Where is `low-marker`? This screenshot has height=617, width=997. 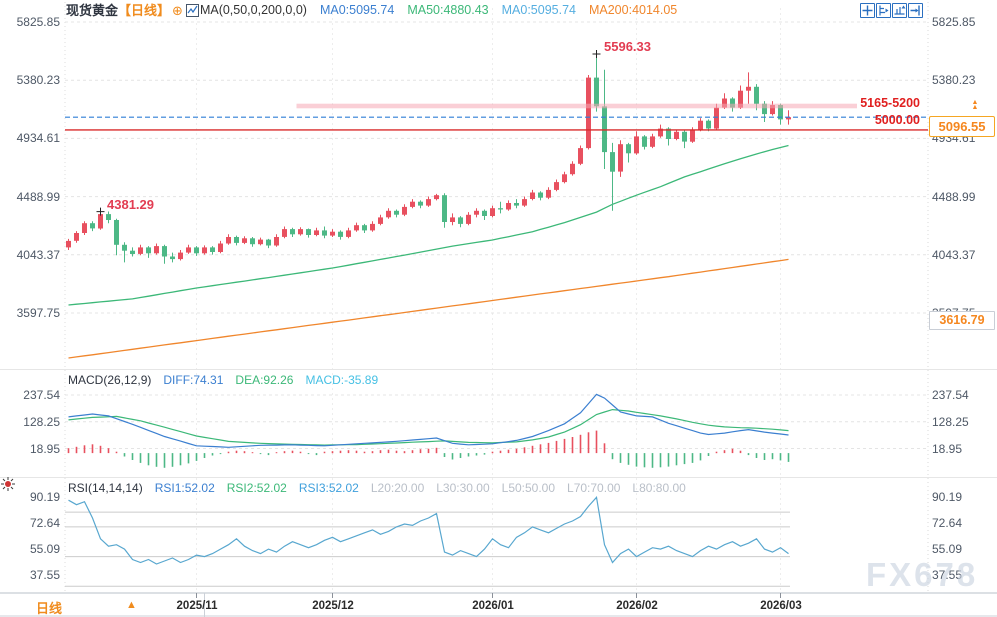
low-marker is located at coordinates (100, 211).